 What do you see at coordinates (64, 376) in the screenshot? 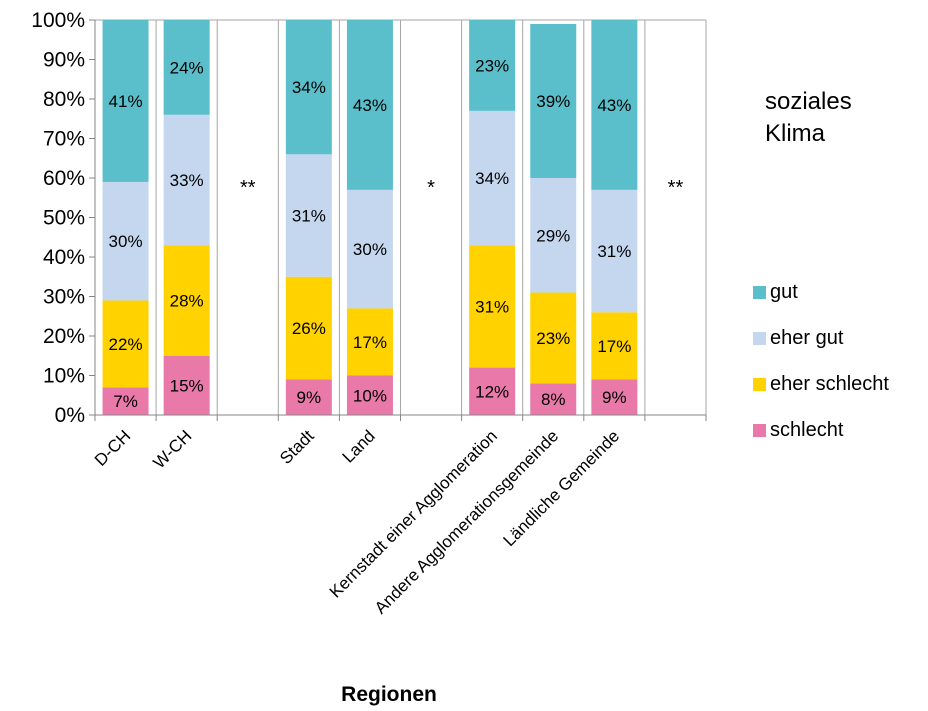
I see `y-tick-label: 10%` at bounding box center [64, 376].